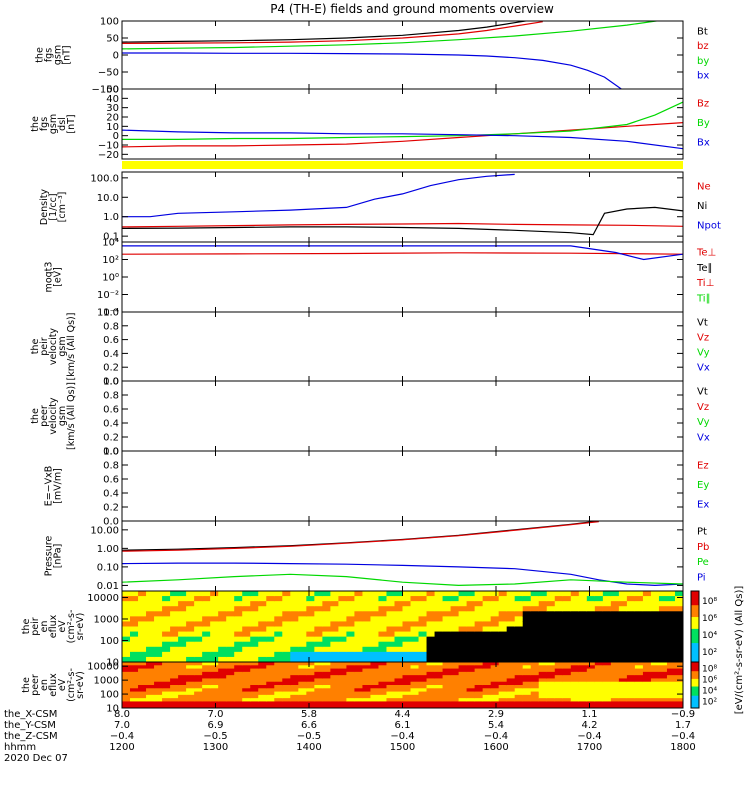 This screenshot has width=750, height=800. Describe the element at coordinates (44, 685) in the screenshot. I see `y-label-line: en` at that location.